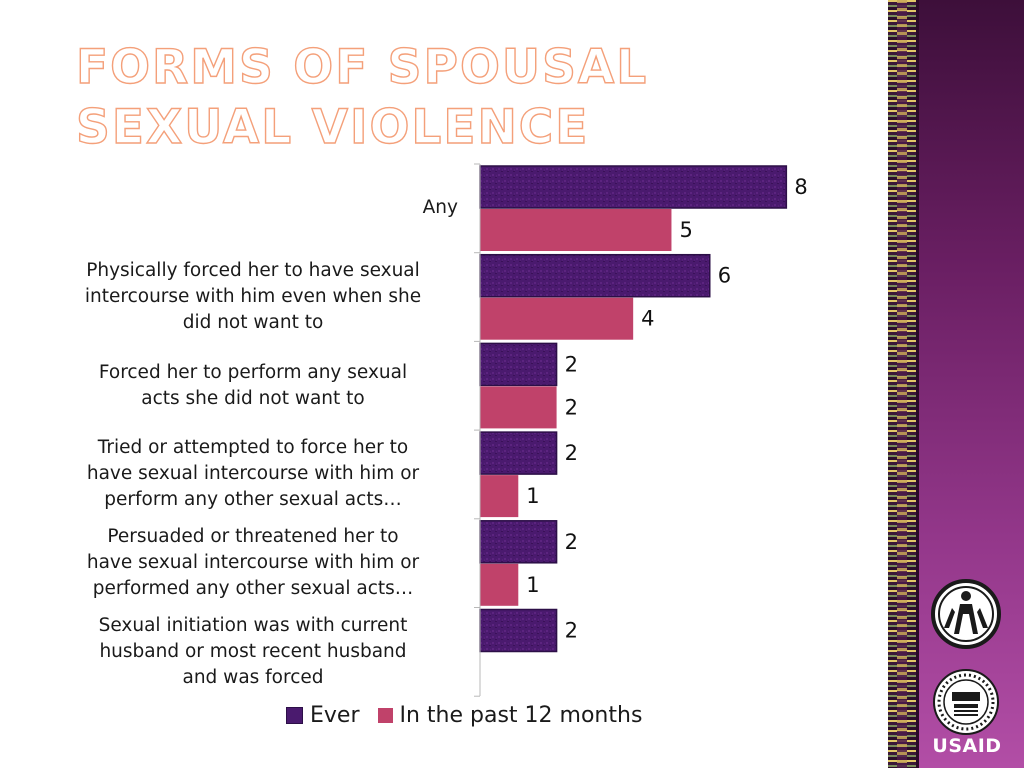  Describe the element at coordinates (521, 715) in the screenshot. I see `legend-label-past-12-months: In the past 12 months` at that location.